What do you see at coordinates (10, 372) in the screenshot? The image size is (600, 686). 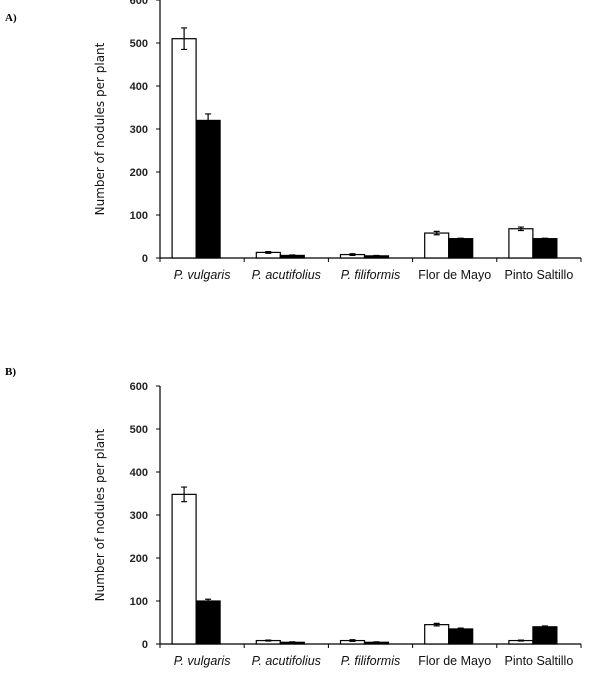 I see `panel-label-b: B)` at bounding box center [10, 372].